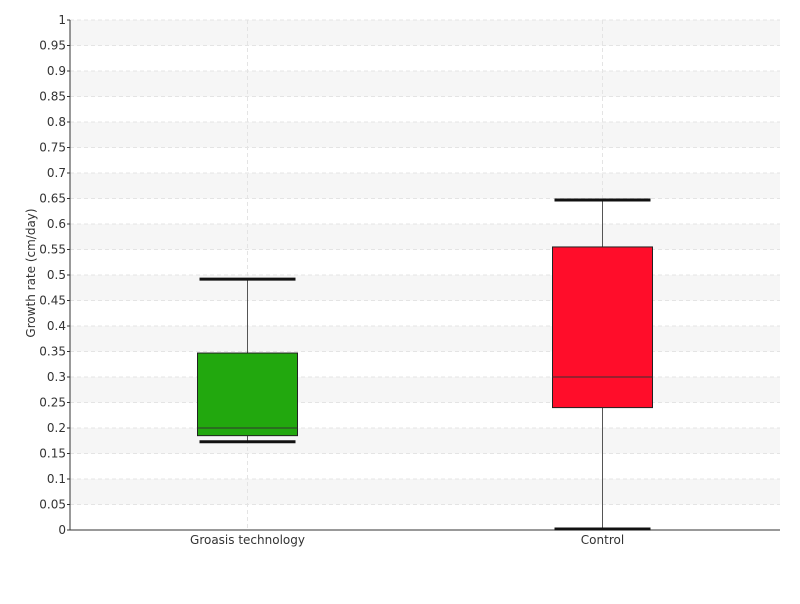  Describe the element at coordinates (52, 454) in the screenshot. I see `y-tick-label: 0.15` at that location.